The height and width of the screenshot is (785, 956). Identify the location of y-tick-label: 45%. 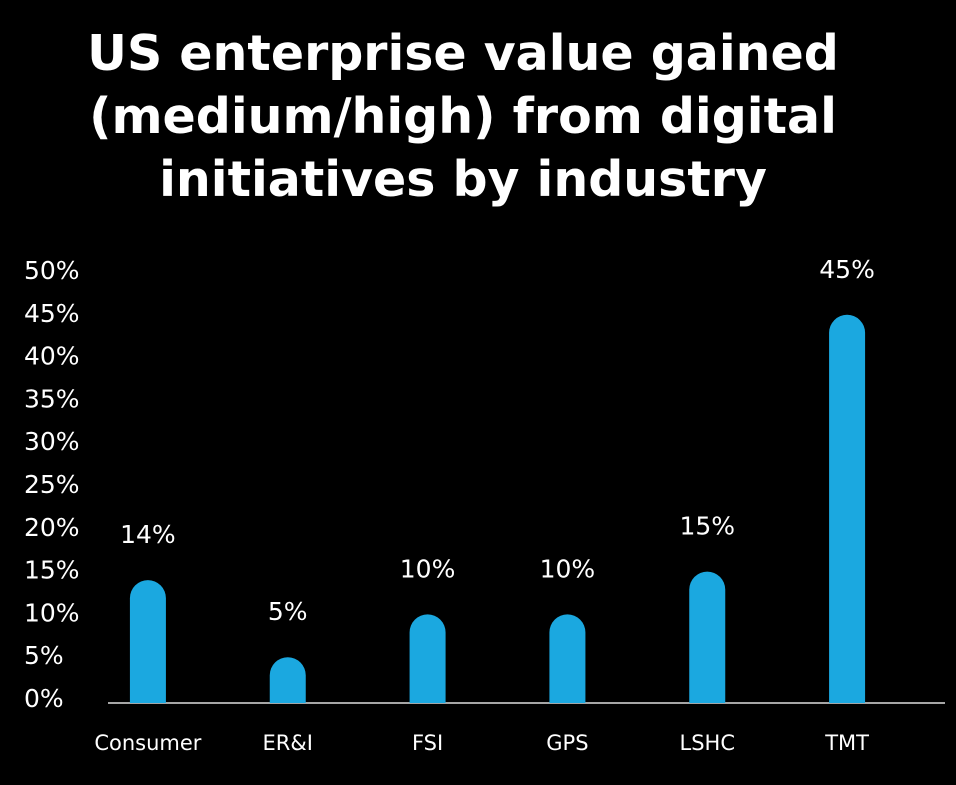
(52, 313).